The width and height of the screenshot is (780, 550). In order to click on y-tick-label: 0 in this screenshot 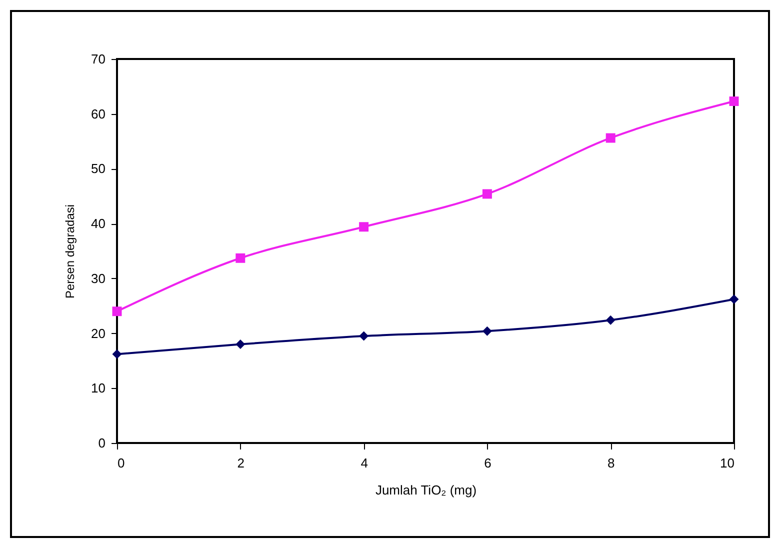, I will do `click(102, 443)`.